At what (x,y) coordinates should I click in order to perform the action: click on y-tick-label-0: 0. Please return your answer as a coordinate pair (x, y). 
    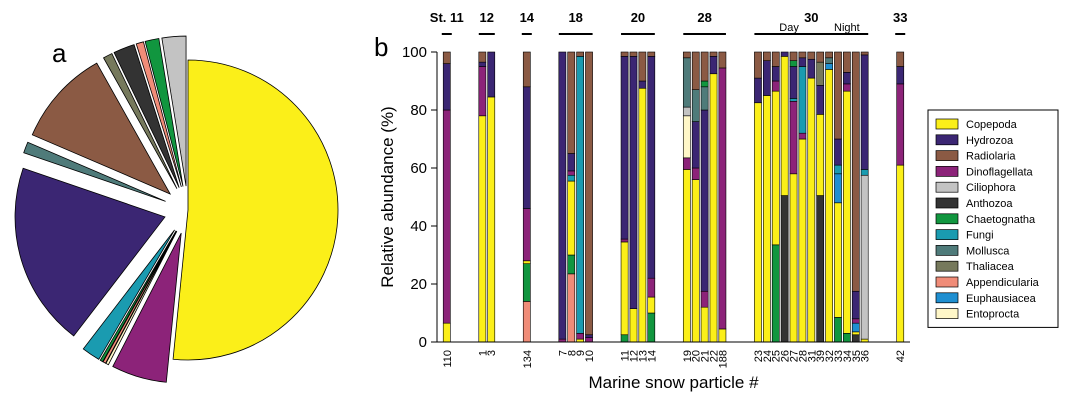
    Looking at the image, I should click on (423, 342).